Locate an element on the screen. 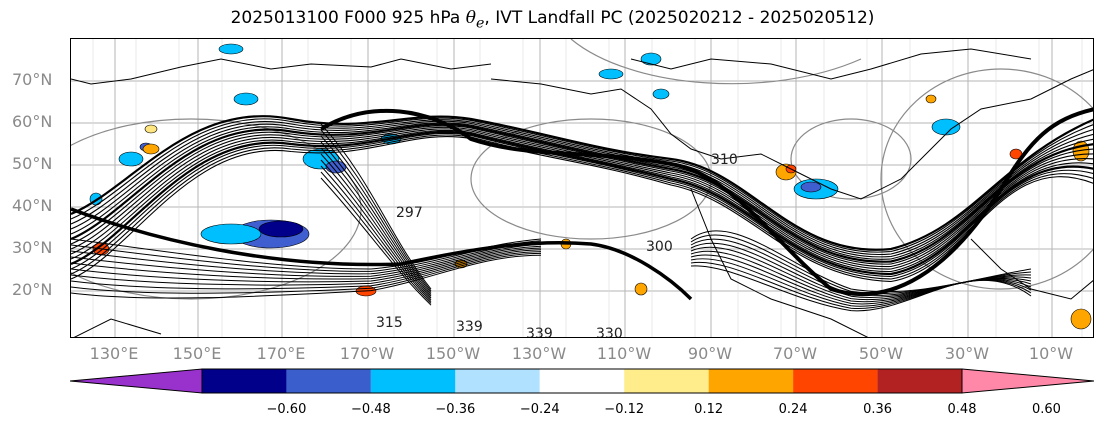 This screenshot has height=431, width=1105. colorbar-tick-label: 0.24 is located at coordinates (793, 409).